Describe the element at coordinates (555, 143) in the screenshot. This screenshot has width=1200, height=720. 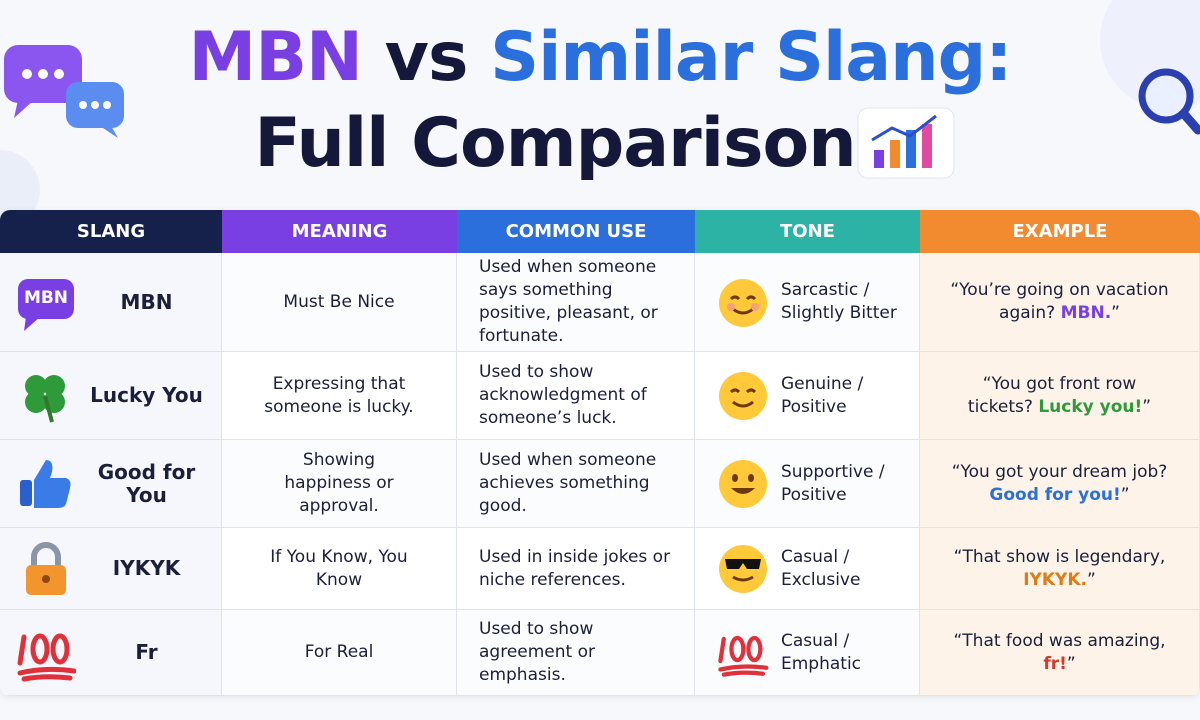
I see `title-line-2: Full Comparison` at that location.